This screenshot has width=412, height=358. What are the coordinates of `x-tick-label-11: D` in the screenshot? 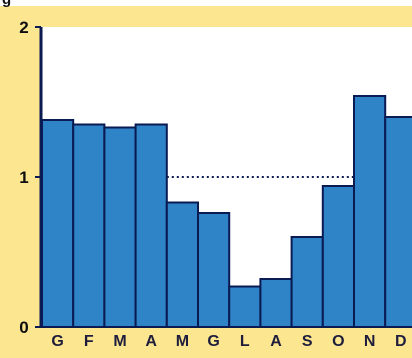 It's located at (401, 341).